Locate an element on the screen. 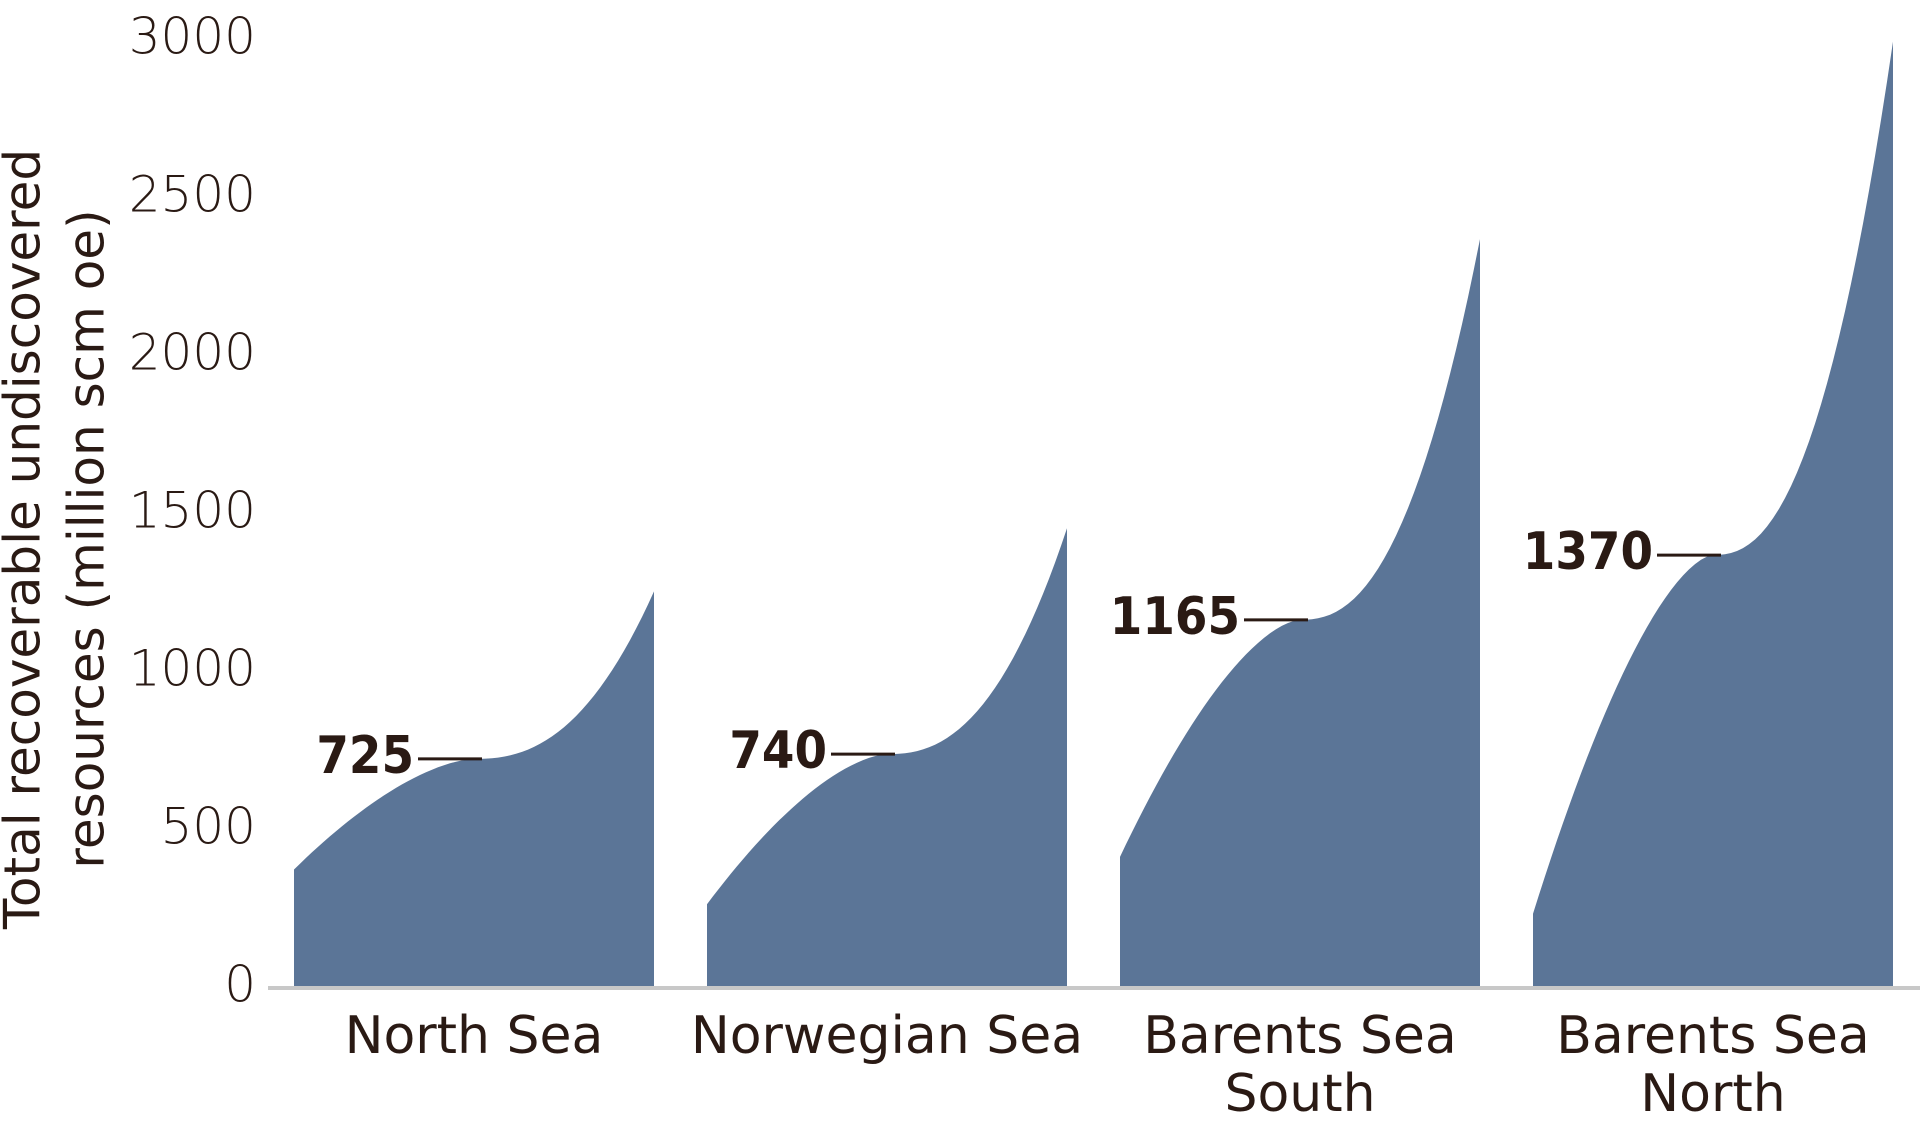  category-label: North Sea is located at coordinates (474, 1036).